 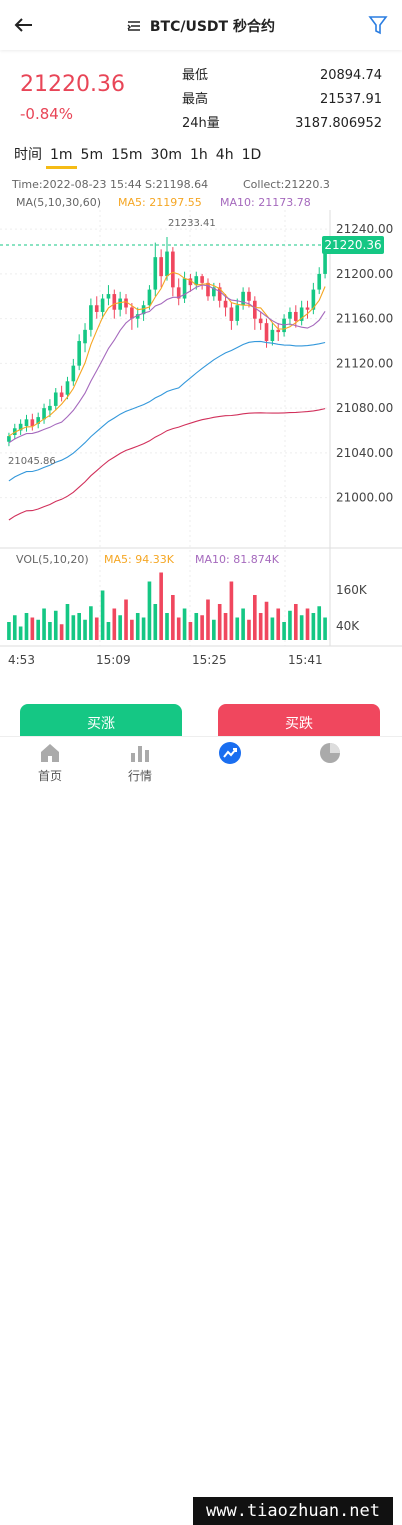 What do you see at coordinates (195, 99) in the screenshot?
I see `stat-label: 最高` at bounding box center [195, 99].